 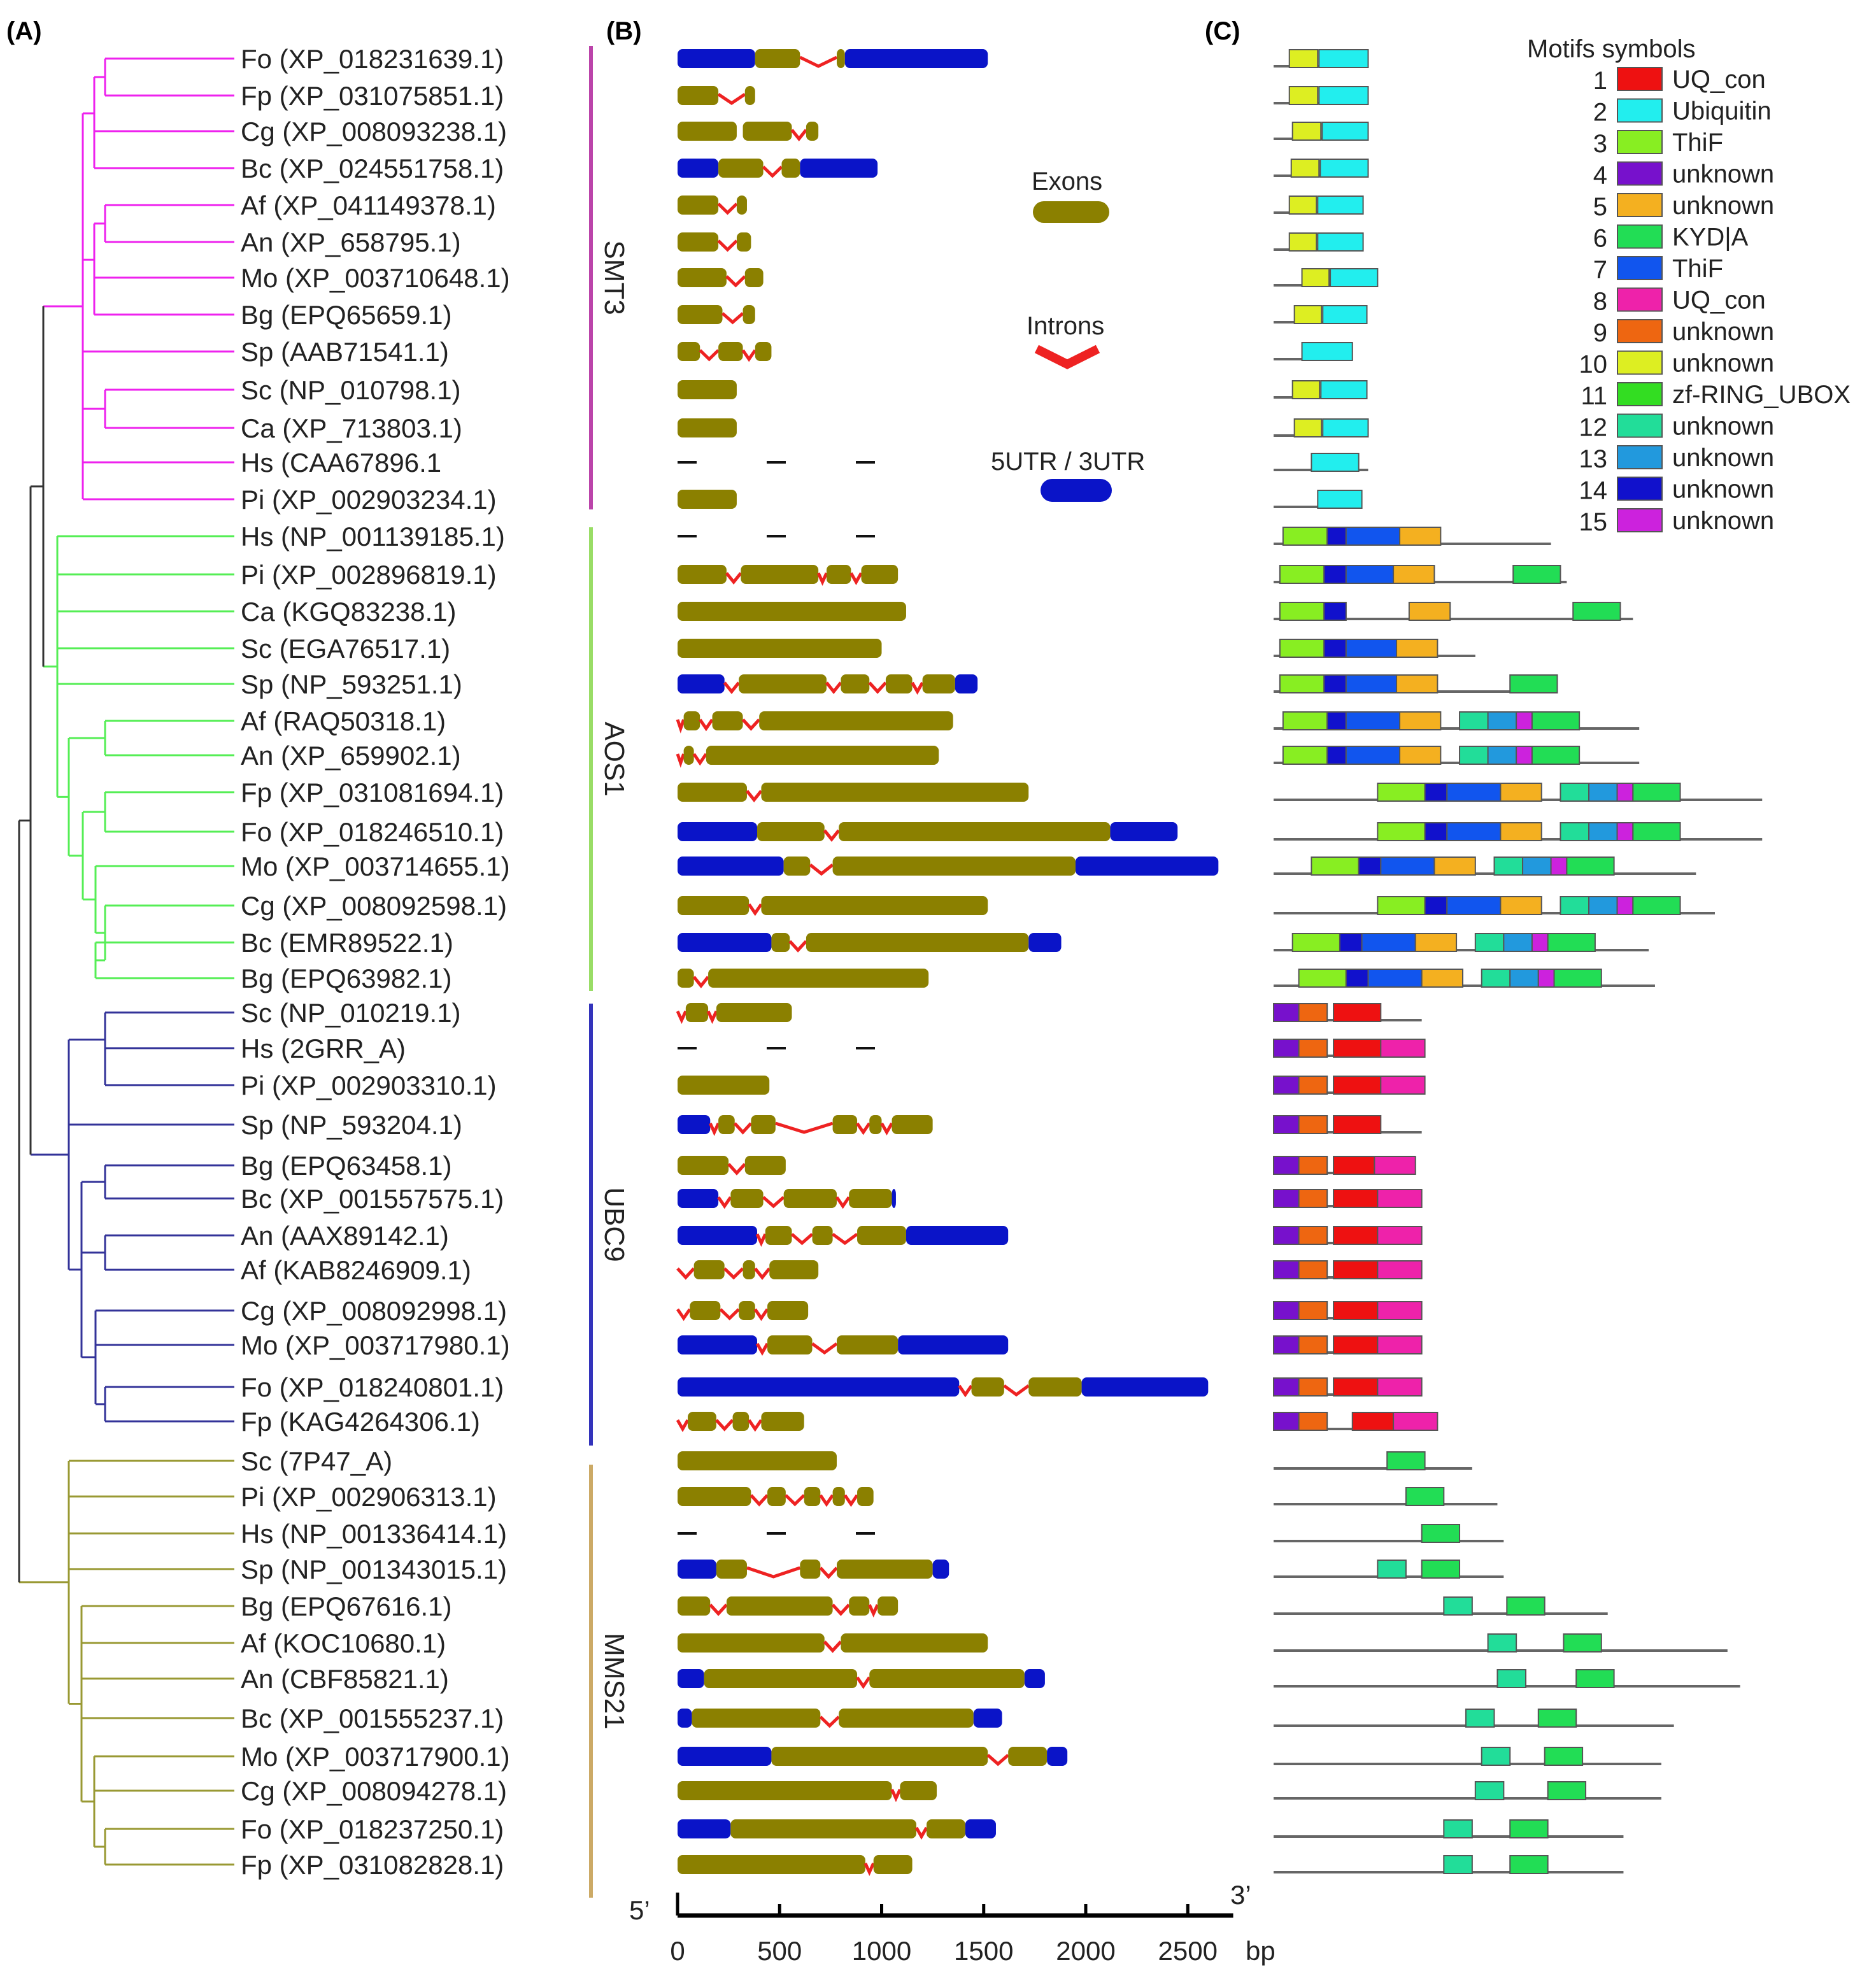 I want to click on five-prime-label: 5’, so click(x=639, y=1910).